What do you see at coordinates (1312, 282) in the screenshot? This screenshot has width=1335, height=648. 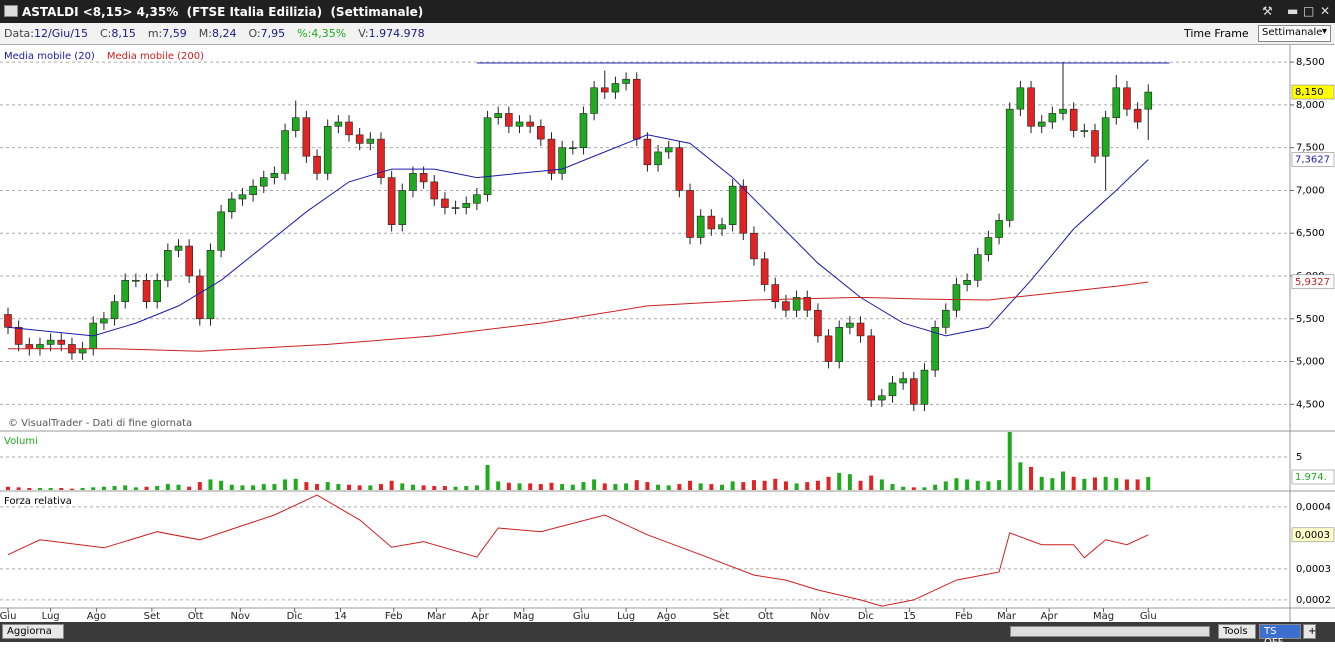 I see `last-value-label: 5,9327` at bounding box center [1312, 282].